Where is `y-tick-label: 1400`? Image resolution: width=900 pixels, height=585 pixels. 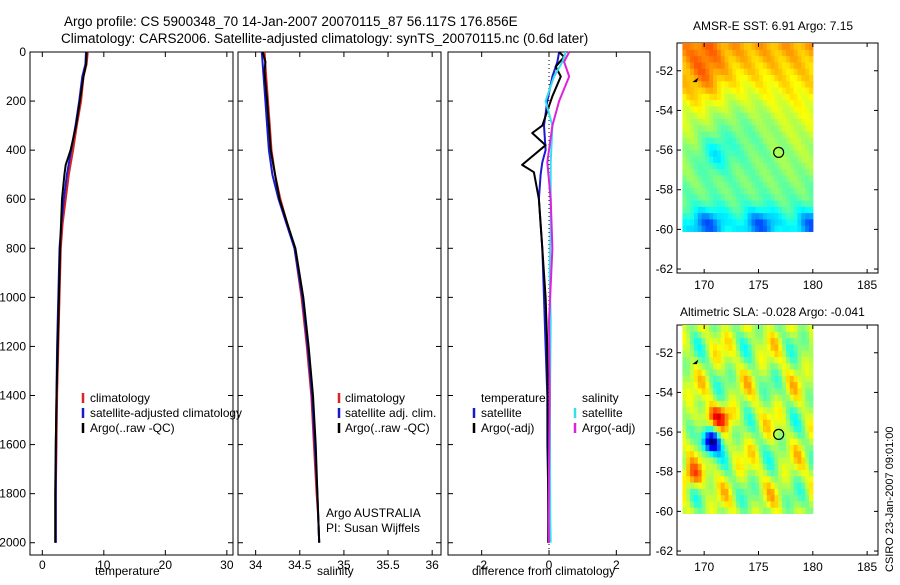
y-tick-label: 1400 is located at coordinates (13, 396).